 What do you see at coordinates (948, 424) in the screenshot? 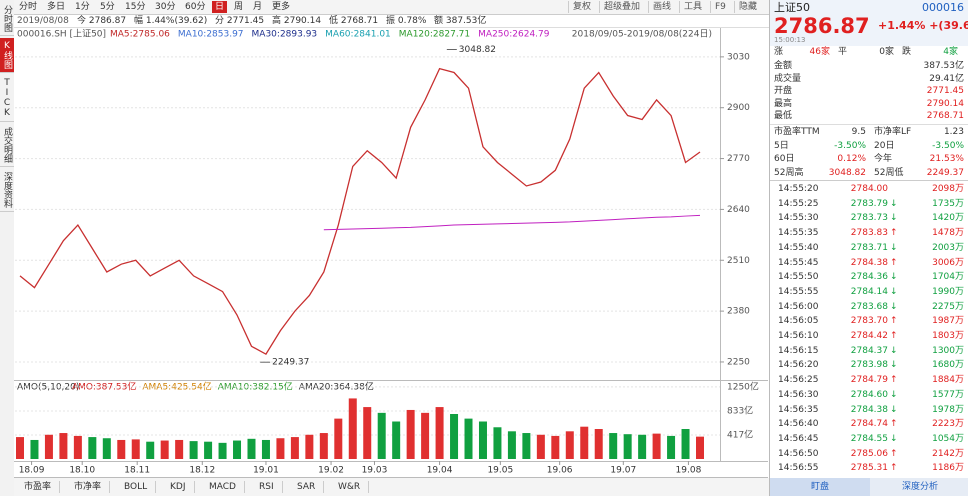
I see `tick-volume: 2223万` at bounding box center [948, 424].